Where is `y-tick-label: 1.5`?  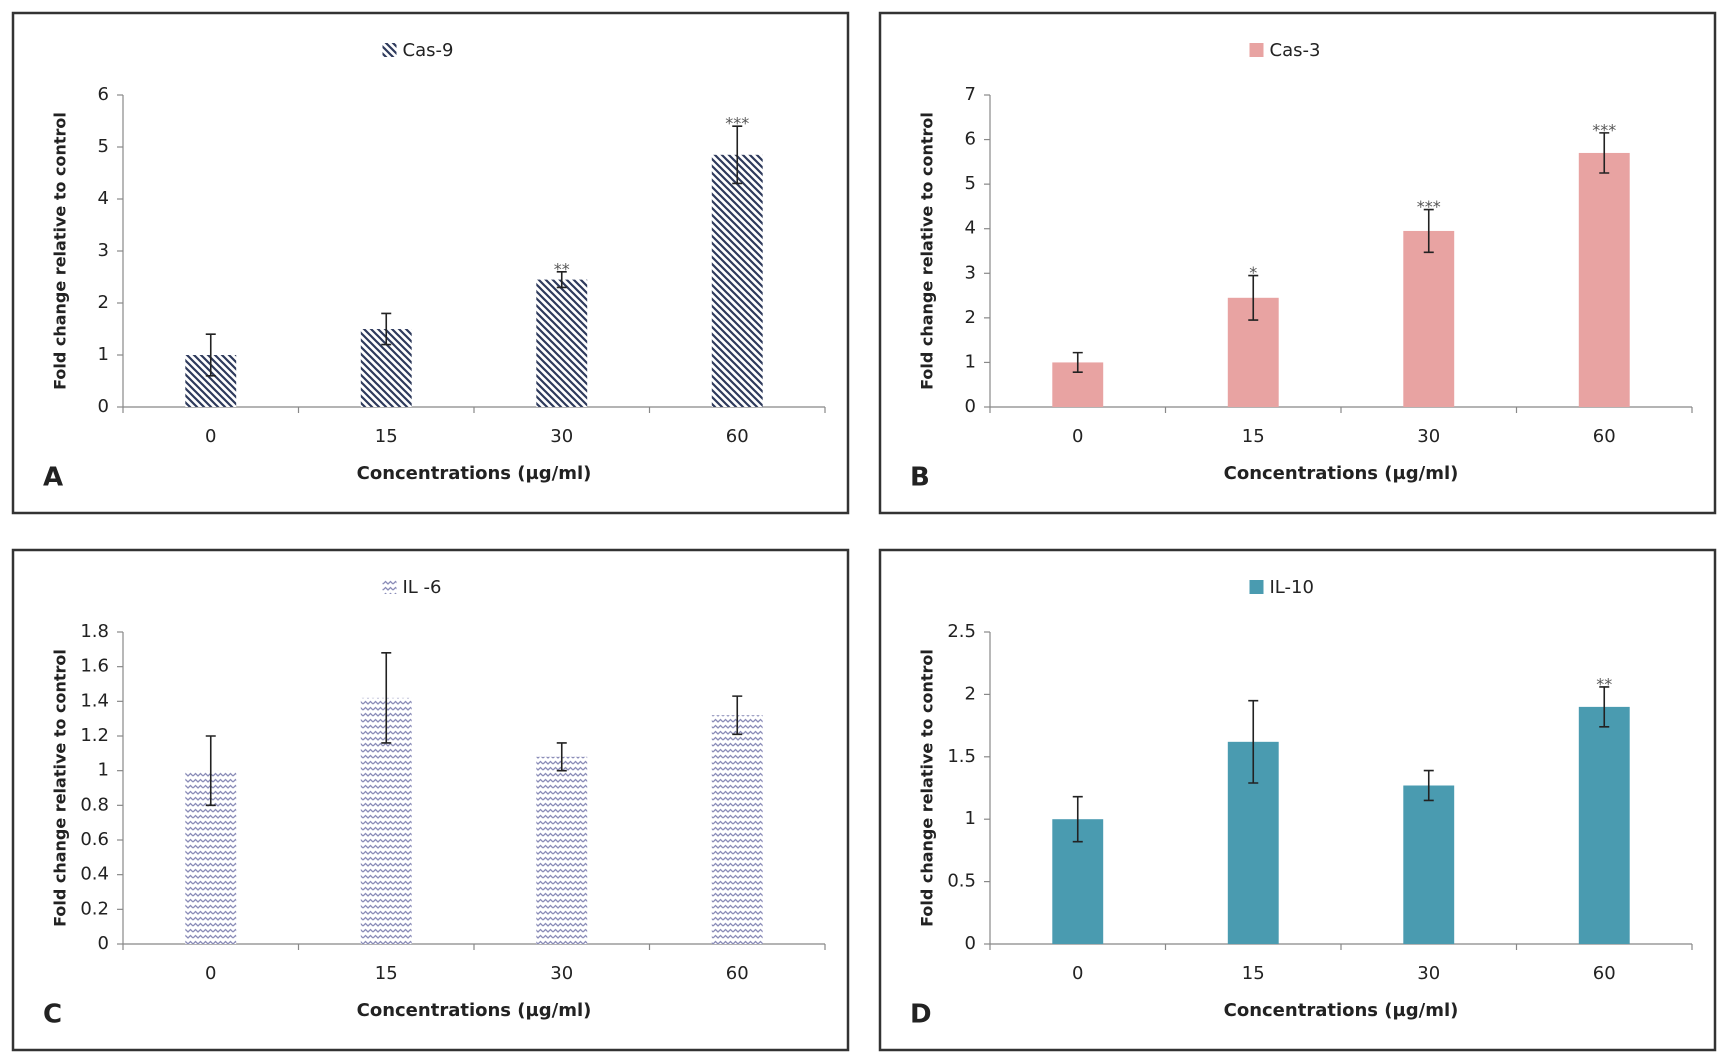
y-tick-label: 1.5 is located at coordinates (961, 756).